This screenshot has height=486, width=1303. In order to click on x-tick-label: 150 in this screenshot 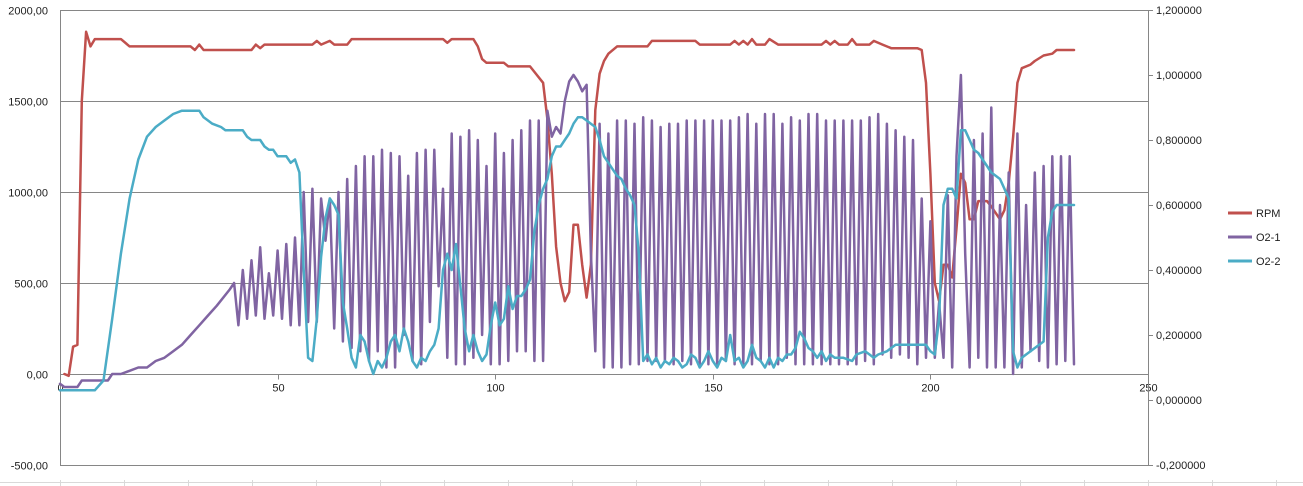, I will do `click(713, 389)`.